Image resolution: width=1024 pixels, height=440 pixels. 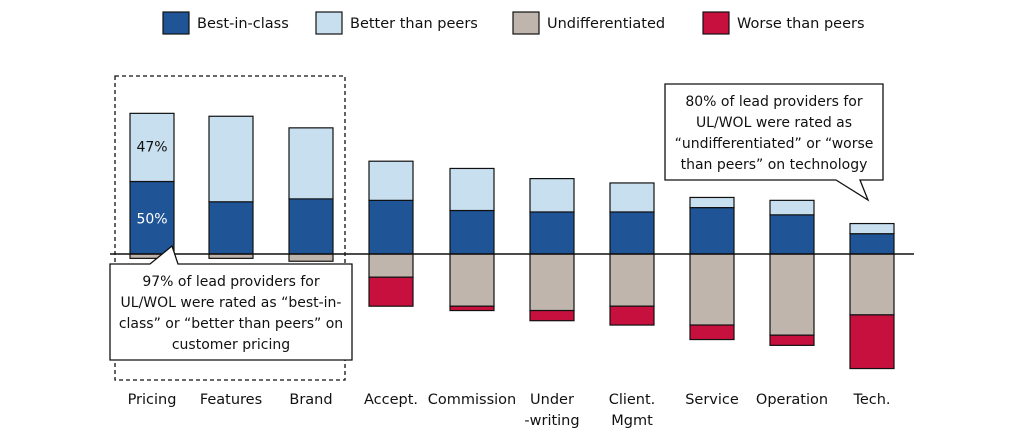 I want to click on category-label-2: Features, so click(x=231, y=400).